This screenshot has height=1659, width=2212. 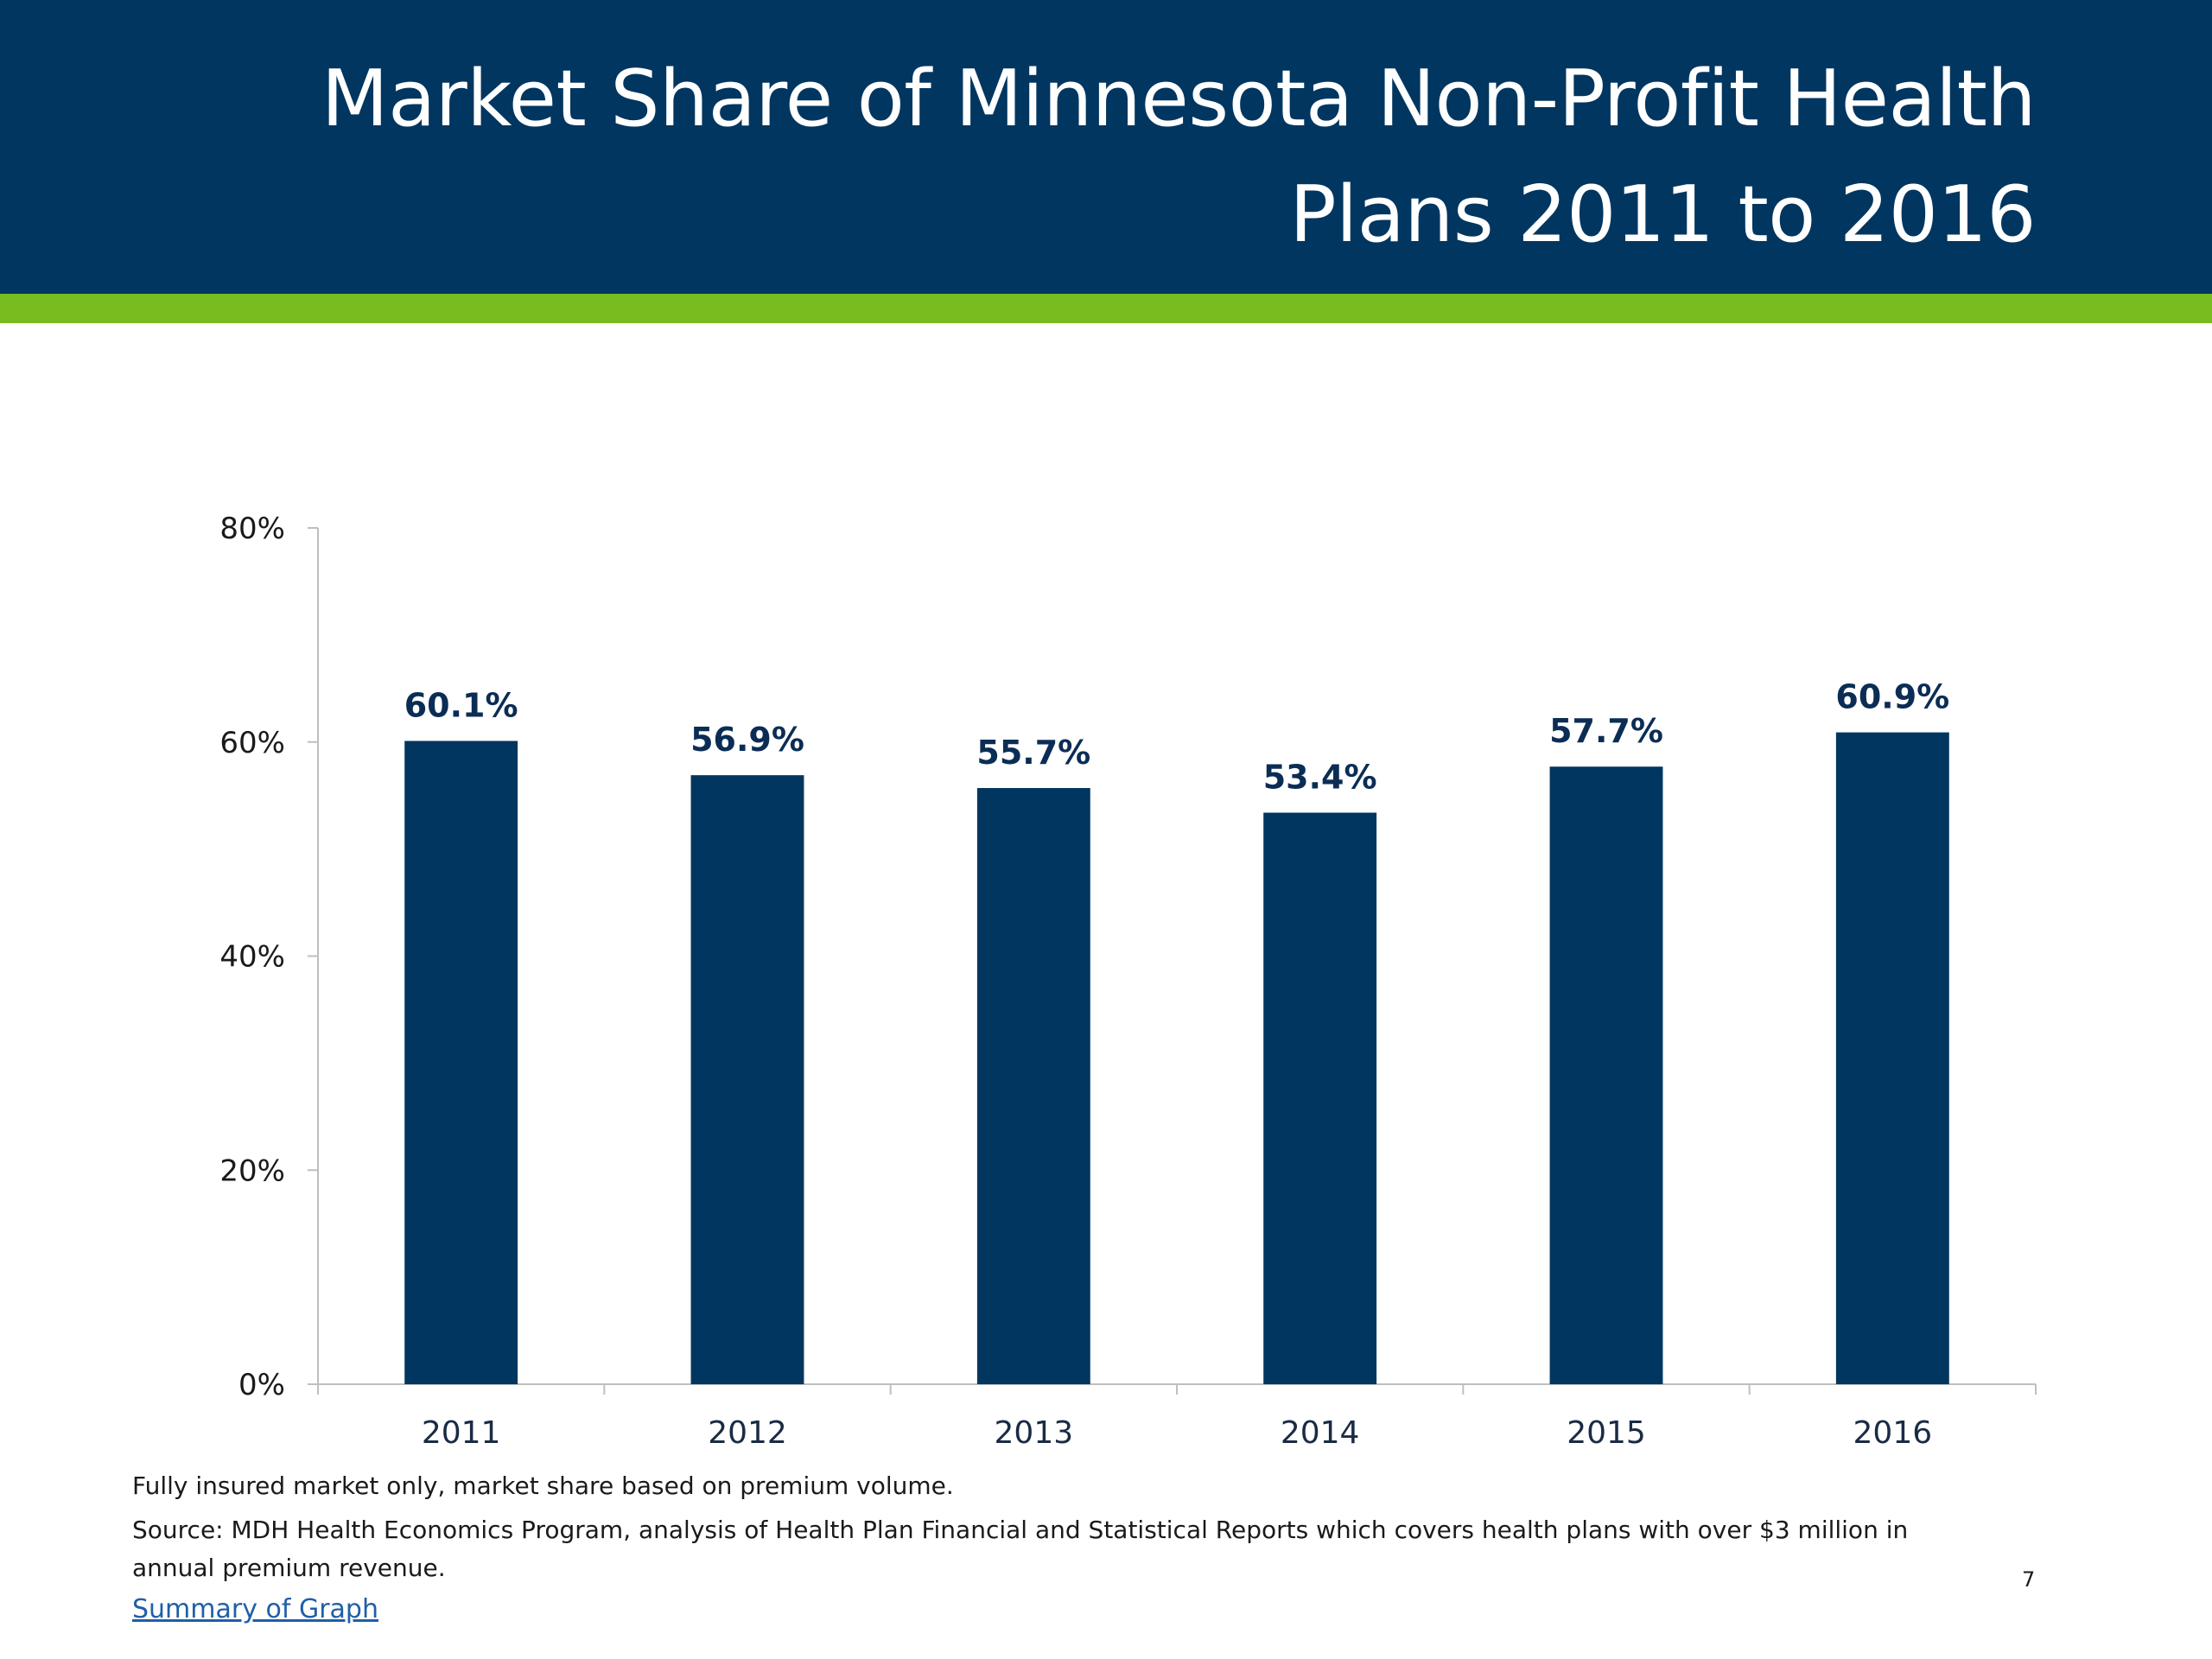 What do you see at coordinates (1892, 697) in the screenshot?
I see `data-label: 60.9%` at bounding box center [1892, 697].